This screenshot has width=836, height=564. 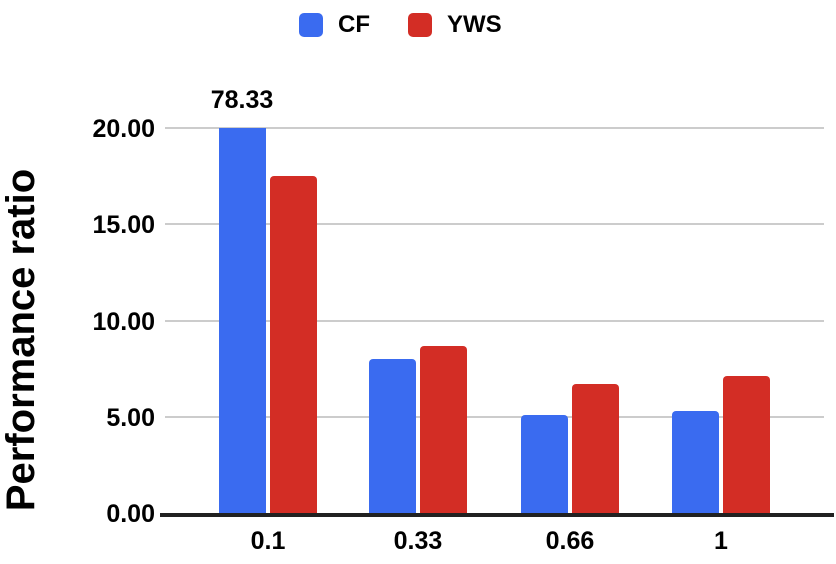 What do you see at coordinates (474, 24) in the screenshot?
I see `legend-label: YWS` at bounding box center [474, 24].